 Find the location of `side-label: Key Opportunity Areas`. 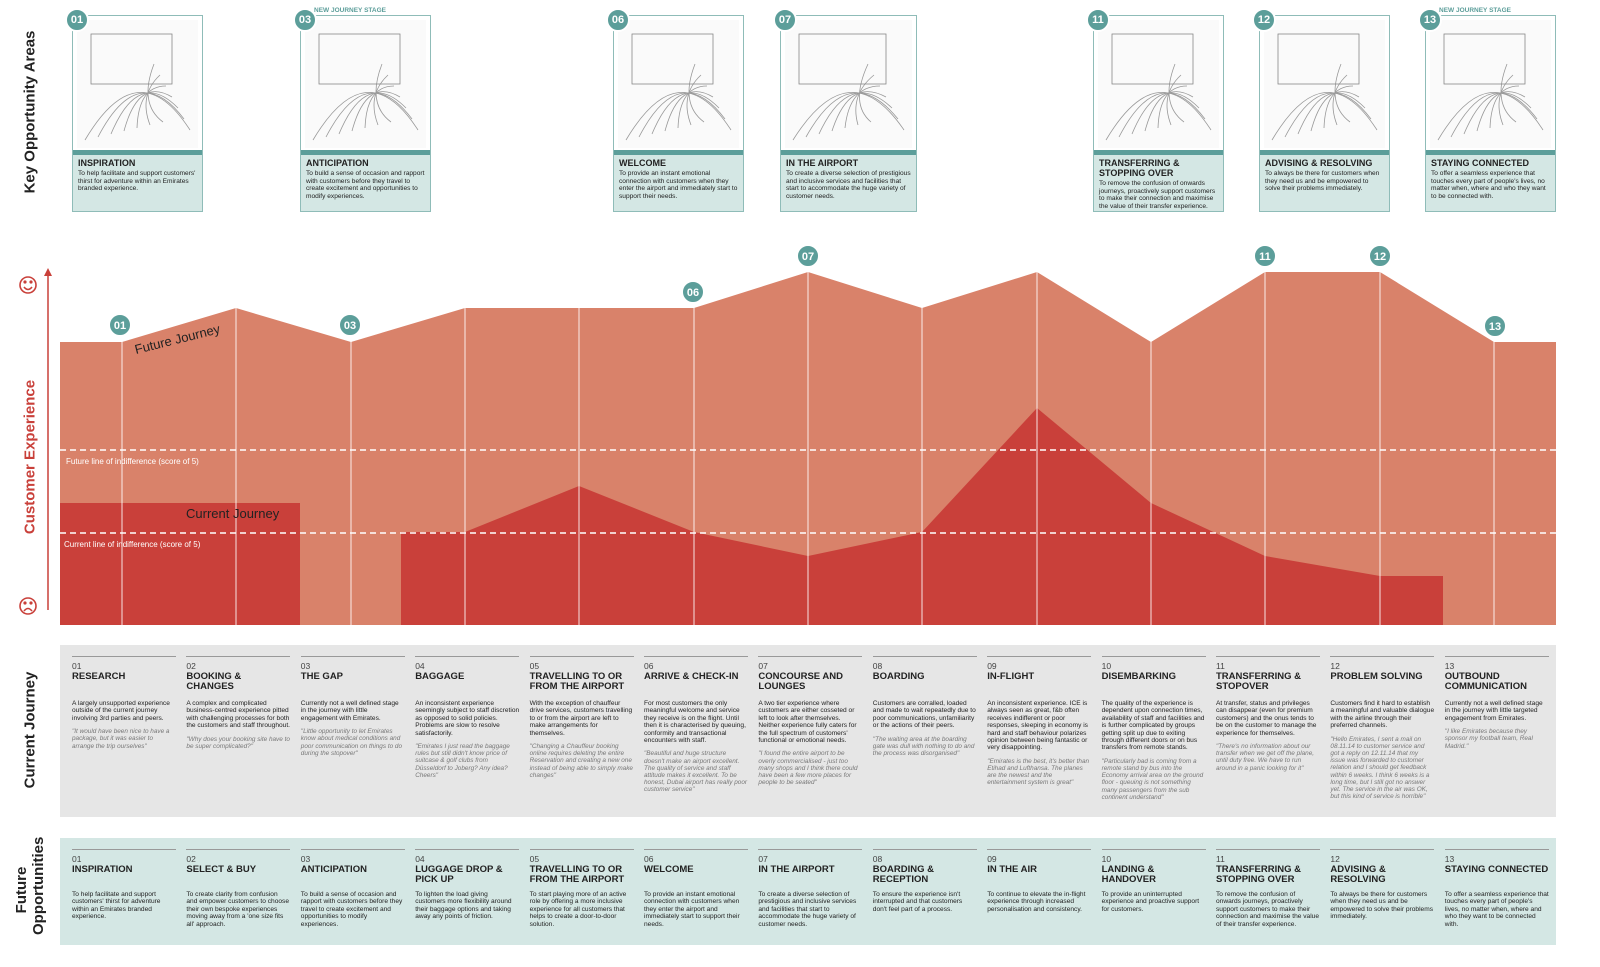

side-label: Key Opportunity Areas is located at coordinates (30, 112).